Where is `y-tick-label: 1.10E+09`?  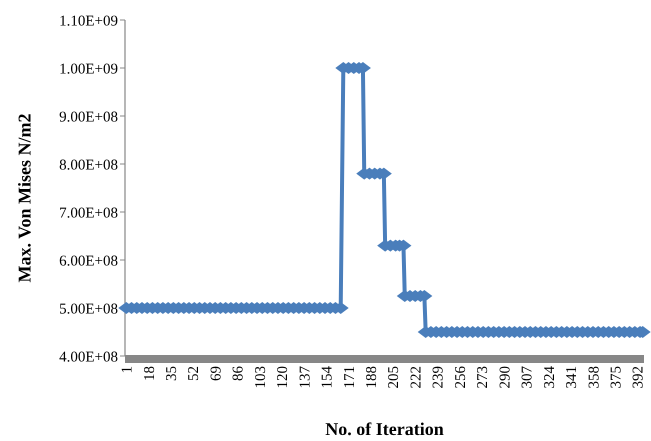
y-tick-label: 1.10E+09 is located at coordinates (88, 21).